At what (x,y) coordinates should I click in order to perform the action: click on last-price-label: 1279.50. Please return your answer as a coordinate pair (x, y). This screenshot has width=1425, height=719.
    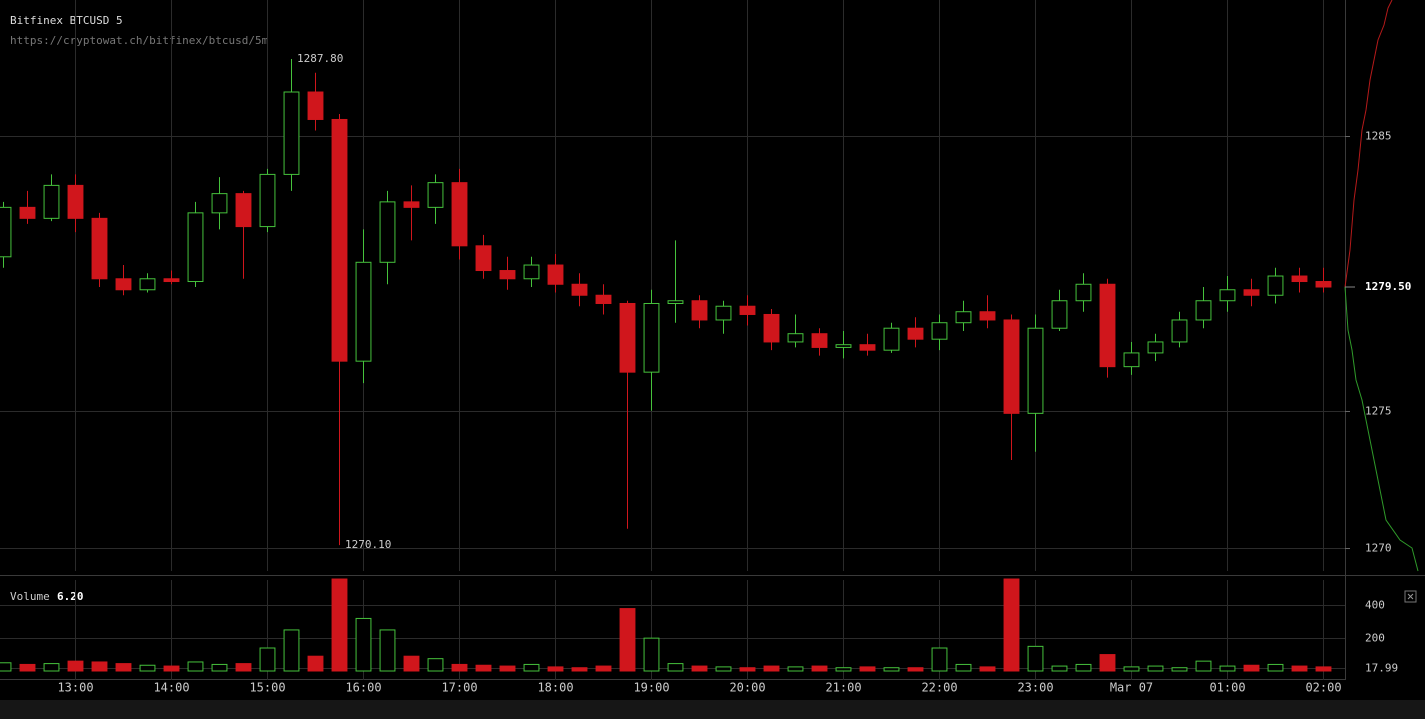
    Looking at the image, I should click on (1388, 286).